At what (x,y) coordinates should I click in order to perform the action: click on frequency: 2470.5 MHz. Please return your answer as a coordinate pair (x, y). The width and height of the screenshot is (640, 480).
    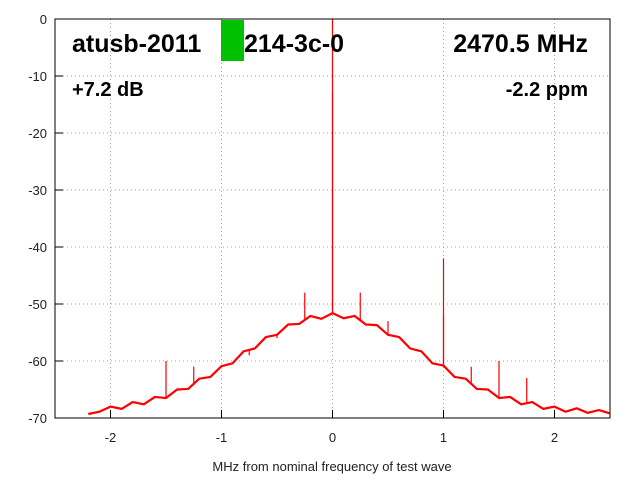
    Looking at the image, I should click on (520, 44).